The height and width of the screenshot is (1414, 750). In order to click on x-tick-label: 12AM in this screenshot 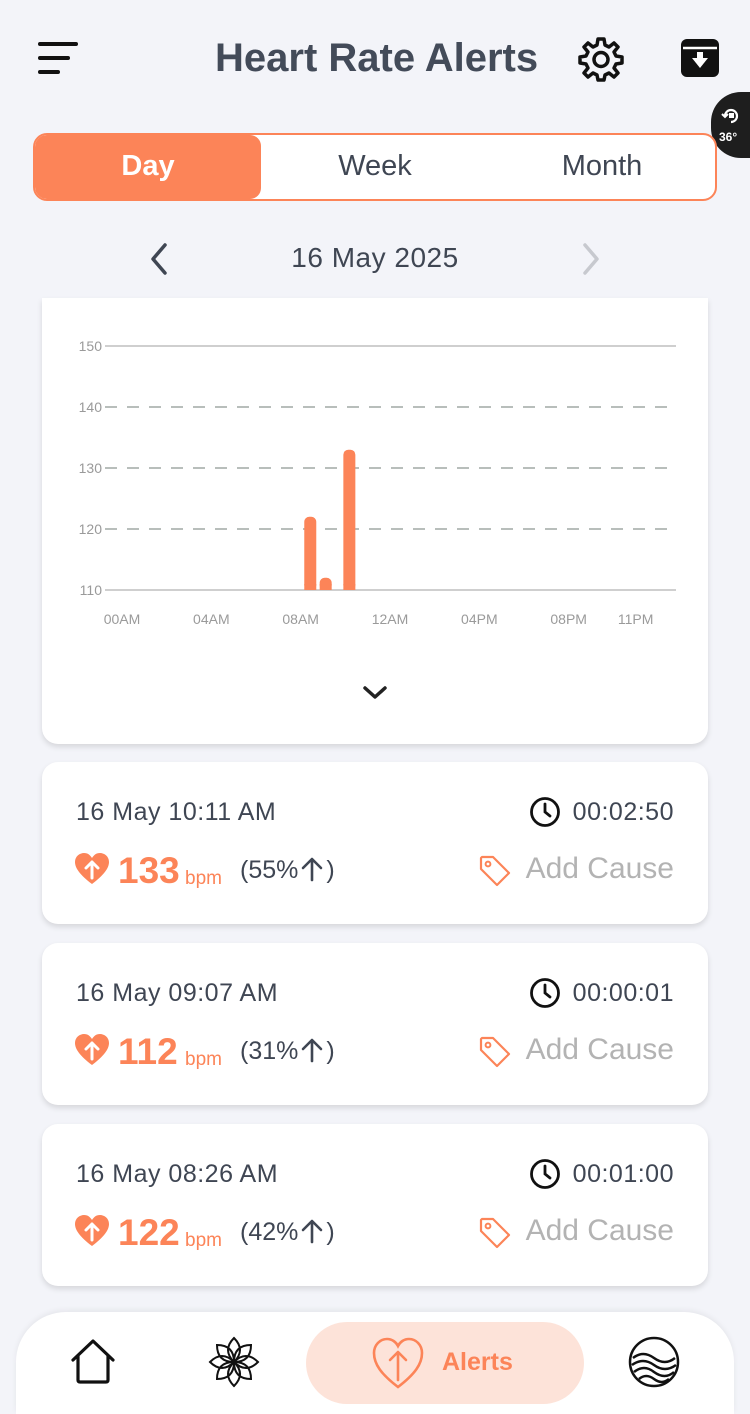, I will do `click(390, 619)`.